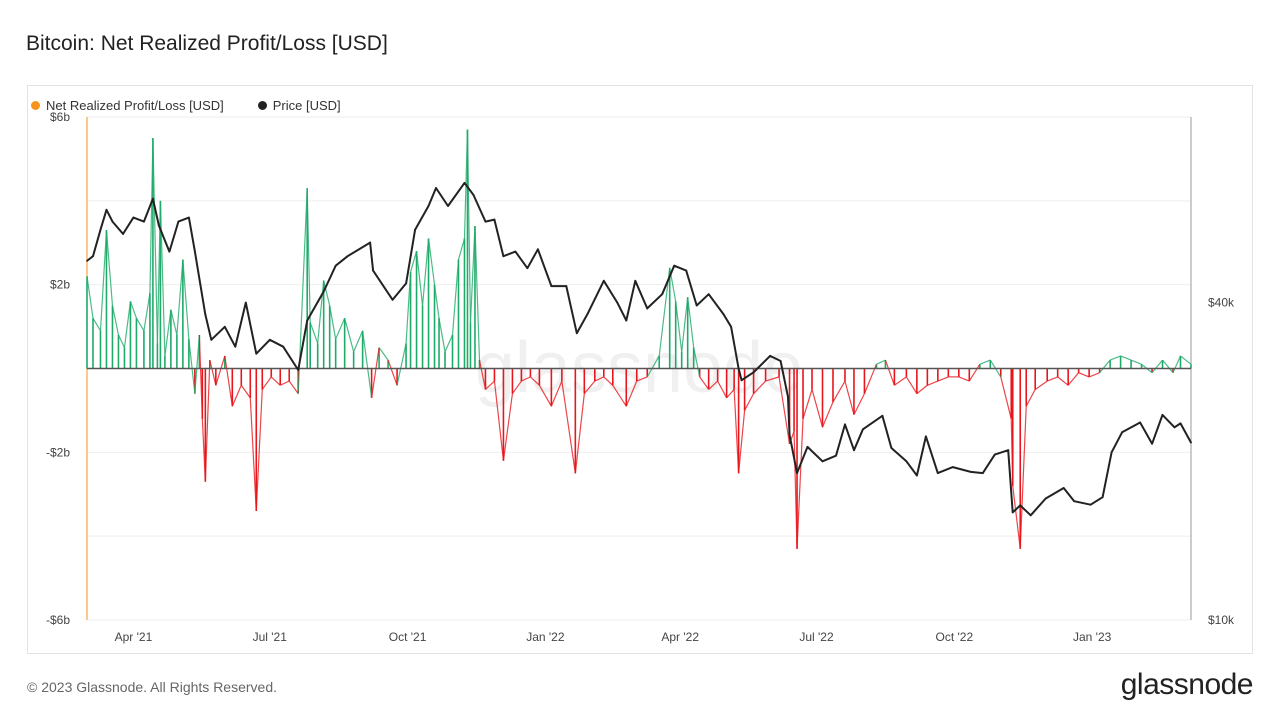 The width and height of the screenshot is (1280, 720). Describe the element at coordinates (299, 105) in the screenshot. I see `legend-item-price: Price [USD]` at that location.